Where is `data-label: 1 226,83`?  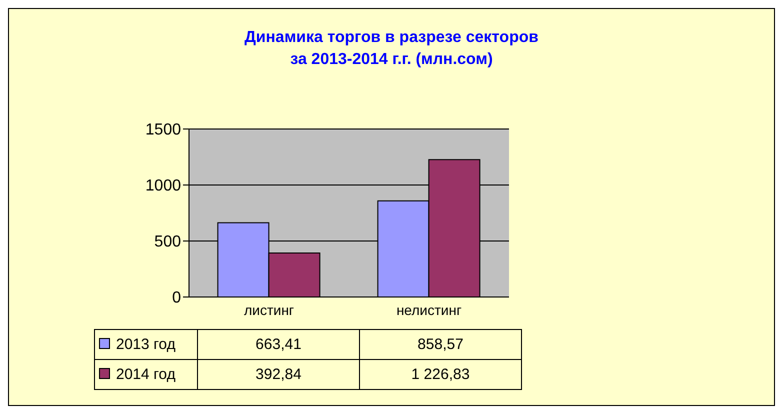 data-label: 1 226,83 is located at coordinates (441, 375).